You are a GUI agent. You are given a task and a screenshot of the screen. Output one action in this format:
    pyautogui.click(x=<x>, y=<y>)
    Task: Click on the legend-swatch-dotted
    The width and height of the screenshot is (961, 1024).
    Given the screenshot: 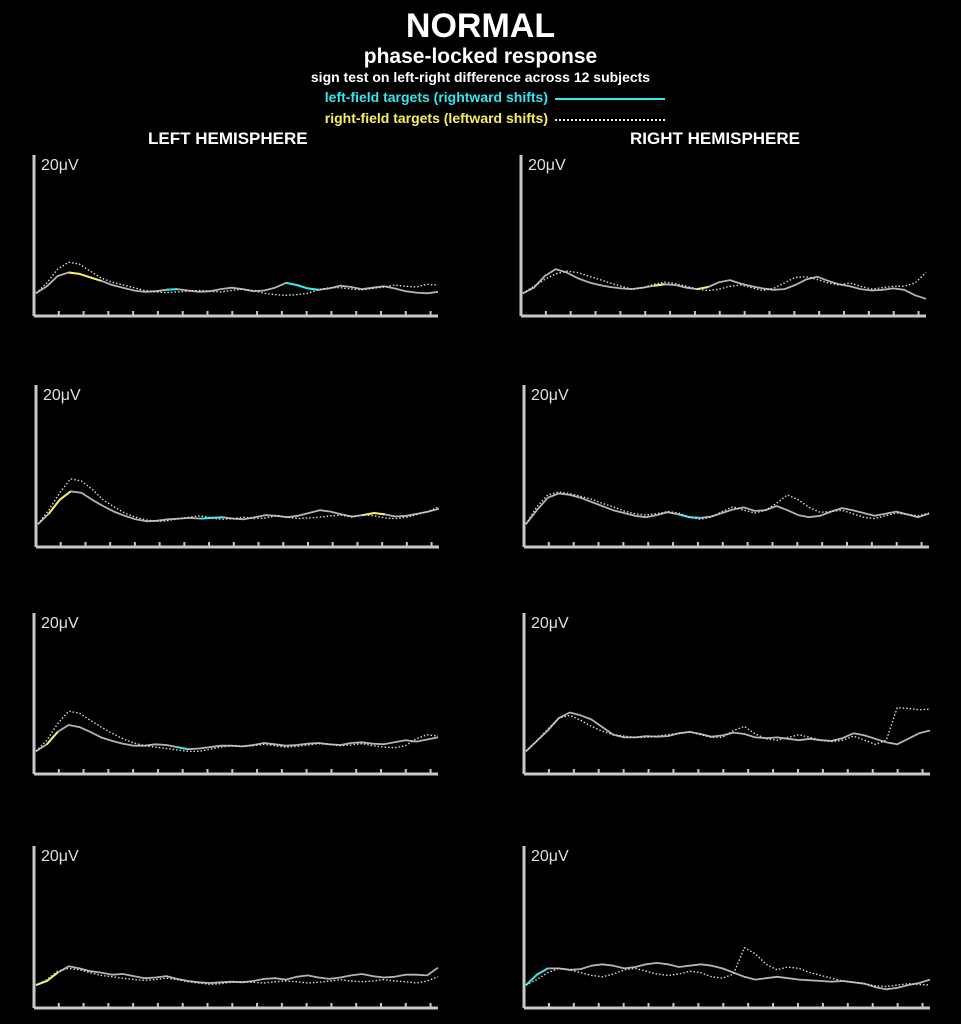 What is the action you would take?
    pyautogui.click(x=610, y=120)
    